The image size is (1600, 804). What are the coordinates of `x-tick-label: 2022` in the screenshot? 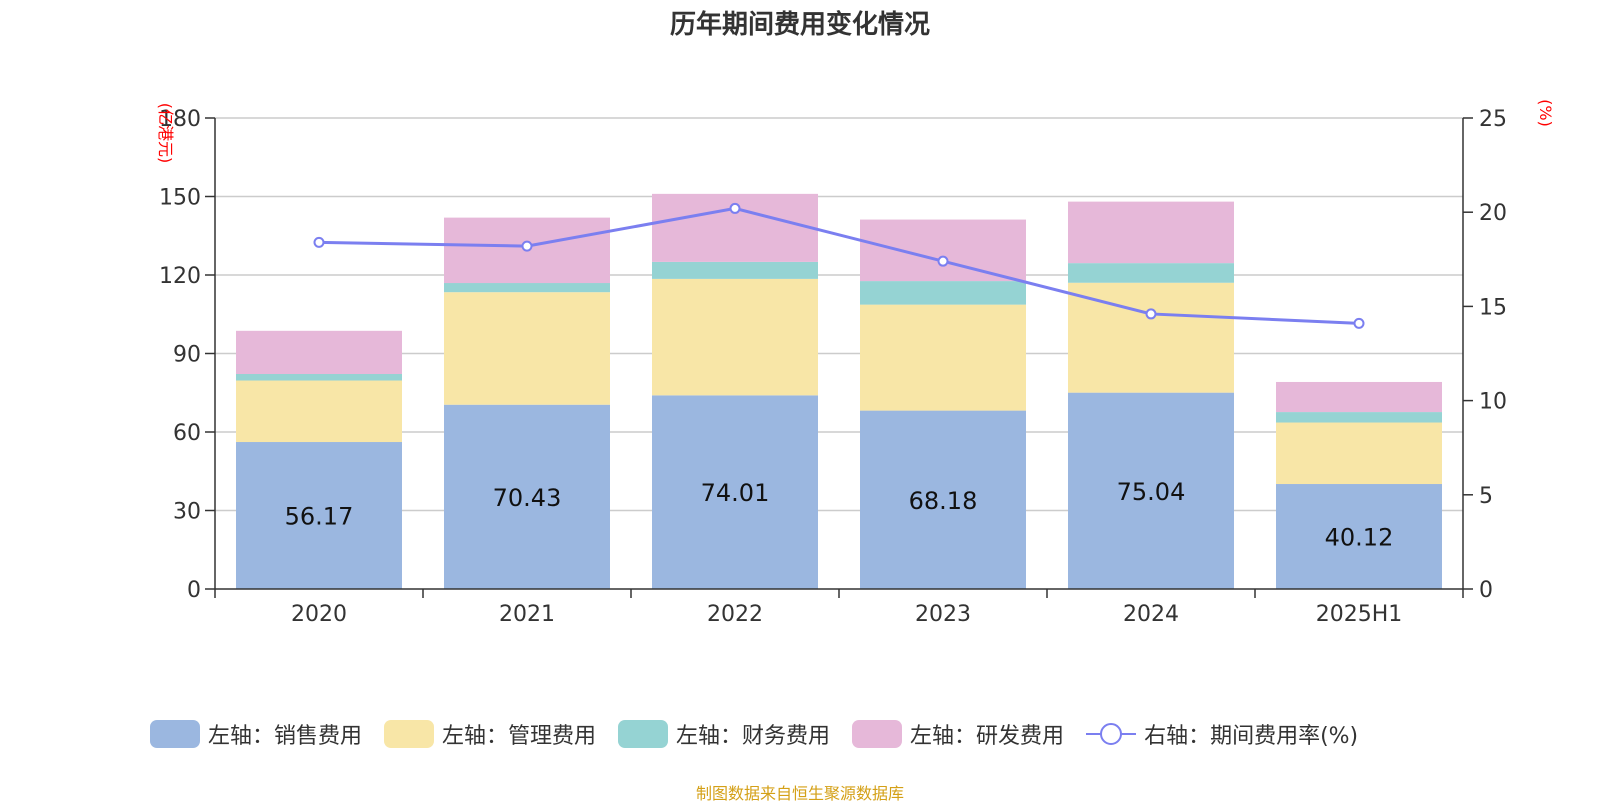 It's located at (735, 614).